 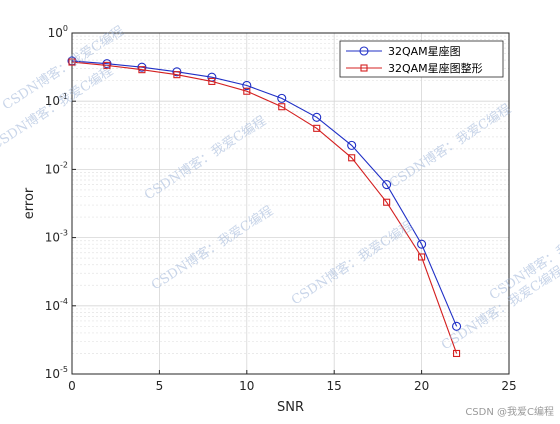 What do you see at coordinates (334, 386) in the screenshot?
I see `x-tick-label: 15` at bounding box center [334, 386].